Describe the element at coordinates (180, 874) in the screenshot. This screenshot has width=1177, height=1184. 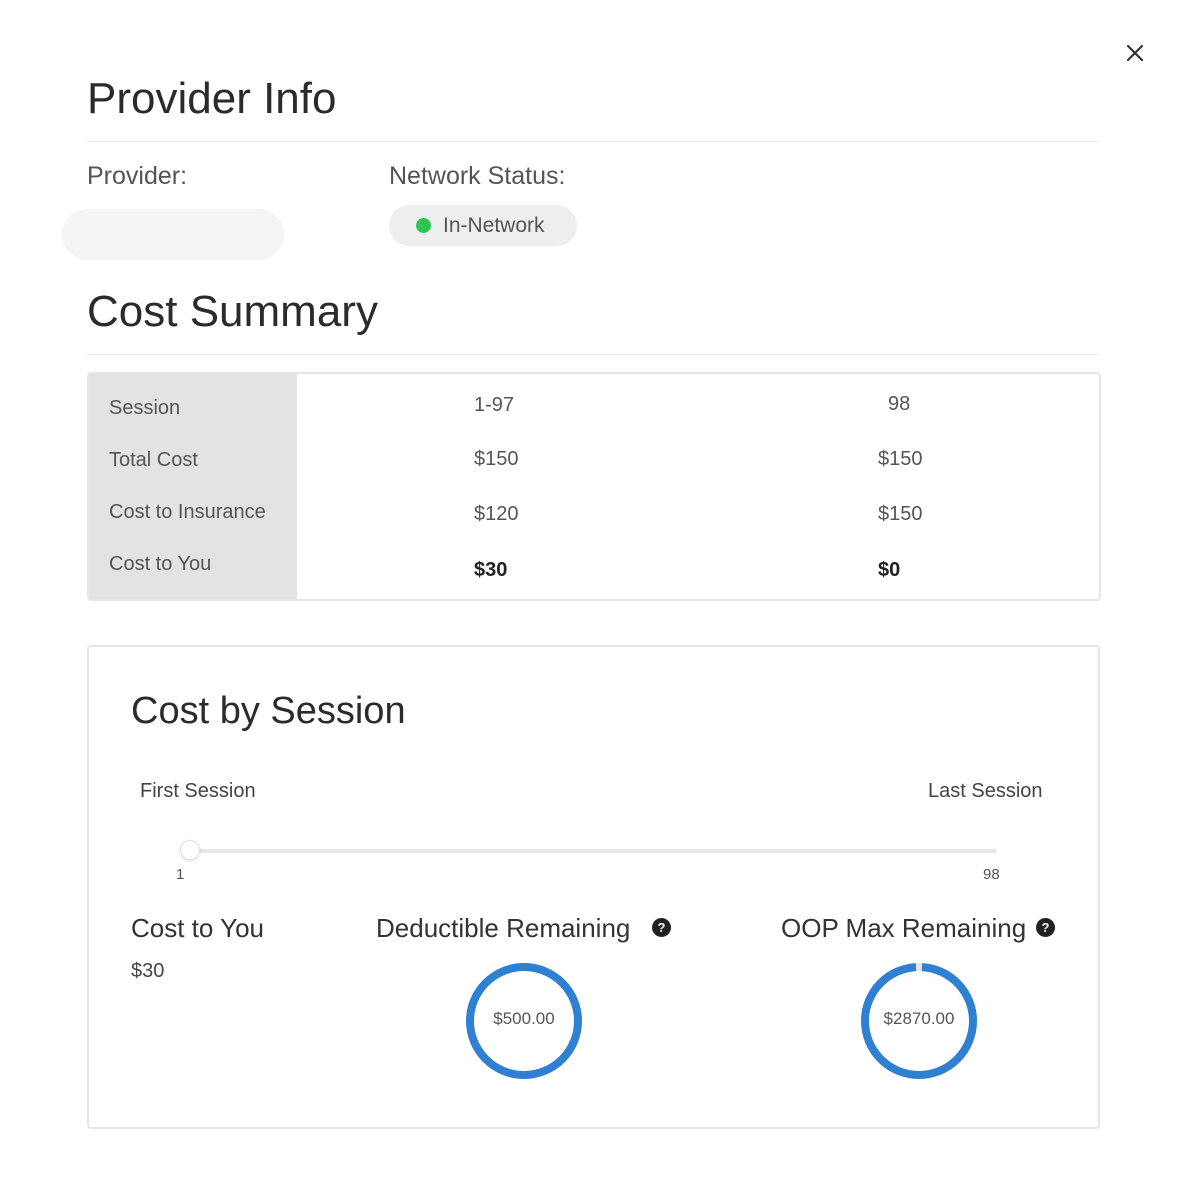
I see `slider-min-label: 1` at that location.